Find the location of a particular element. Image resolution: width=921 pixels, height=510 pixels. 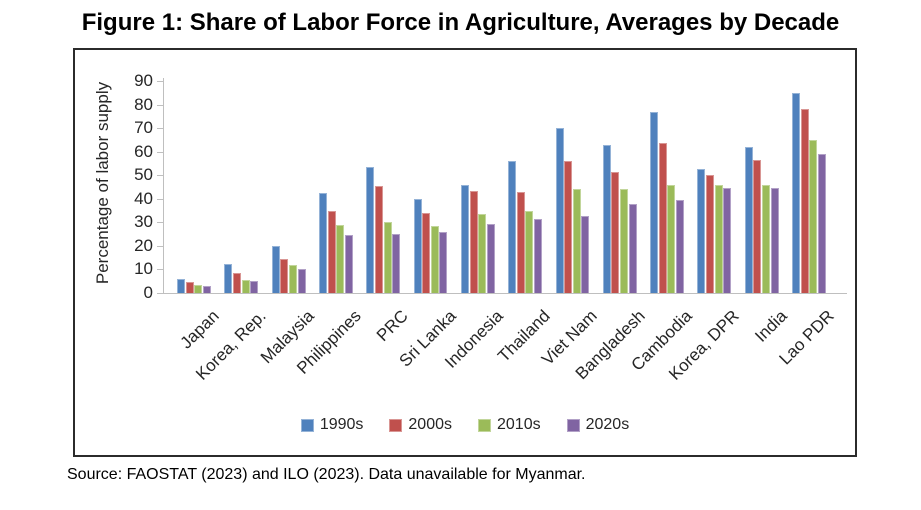

chart-legend: 1990s 2000s 2010s 2020s is located at coordinates (465, 425).